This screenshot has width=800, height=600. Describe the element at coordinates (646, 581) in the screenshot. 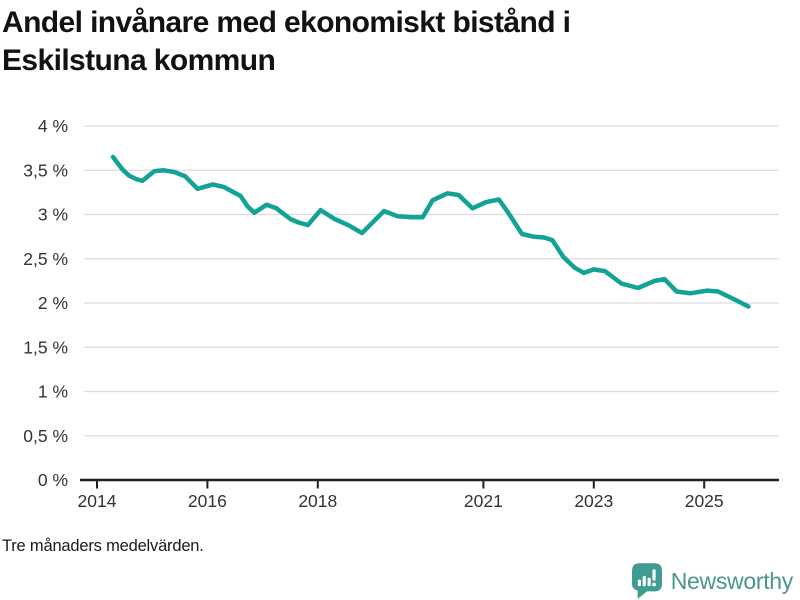

I see `newsworthy-bubble-barchart-icon` at that location.